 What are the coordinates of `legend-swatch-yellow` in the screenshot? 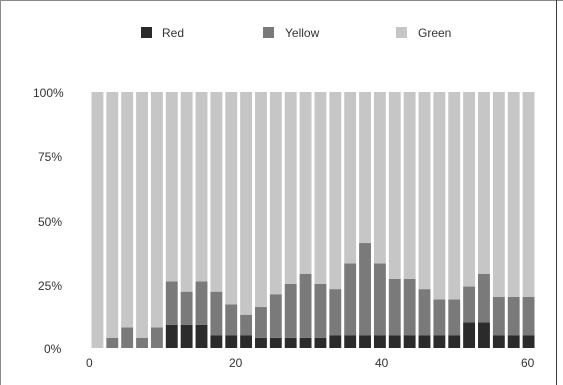 It's located at (268, 32).